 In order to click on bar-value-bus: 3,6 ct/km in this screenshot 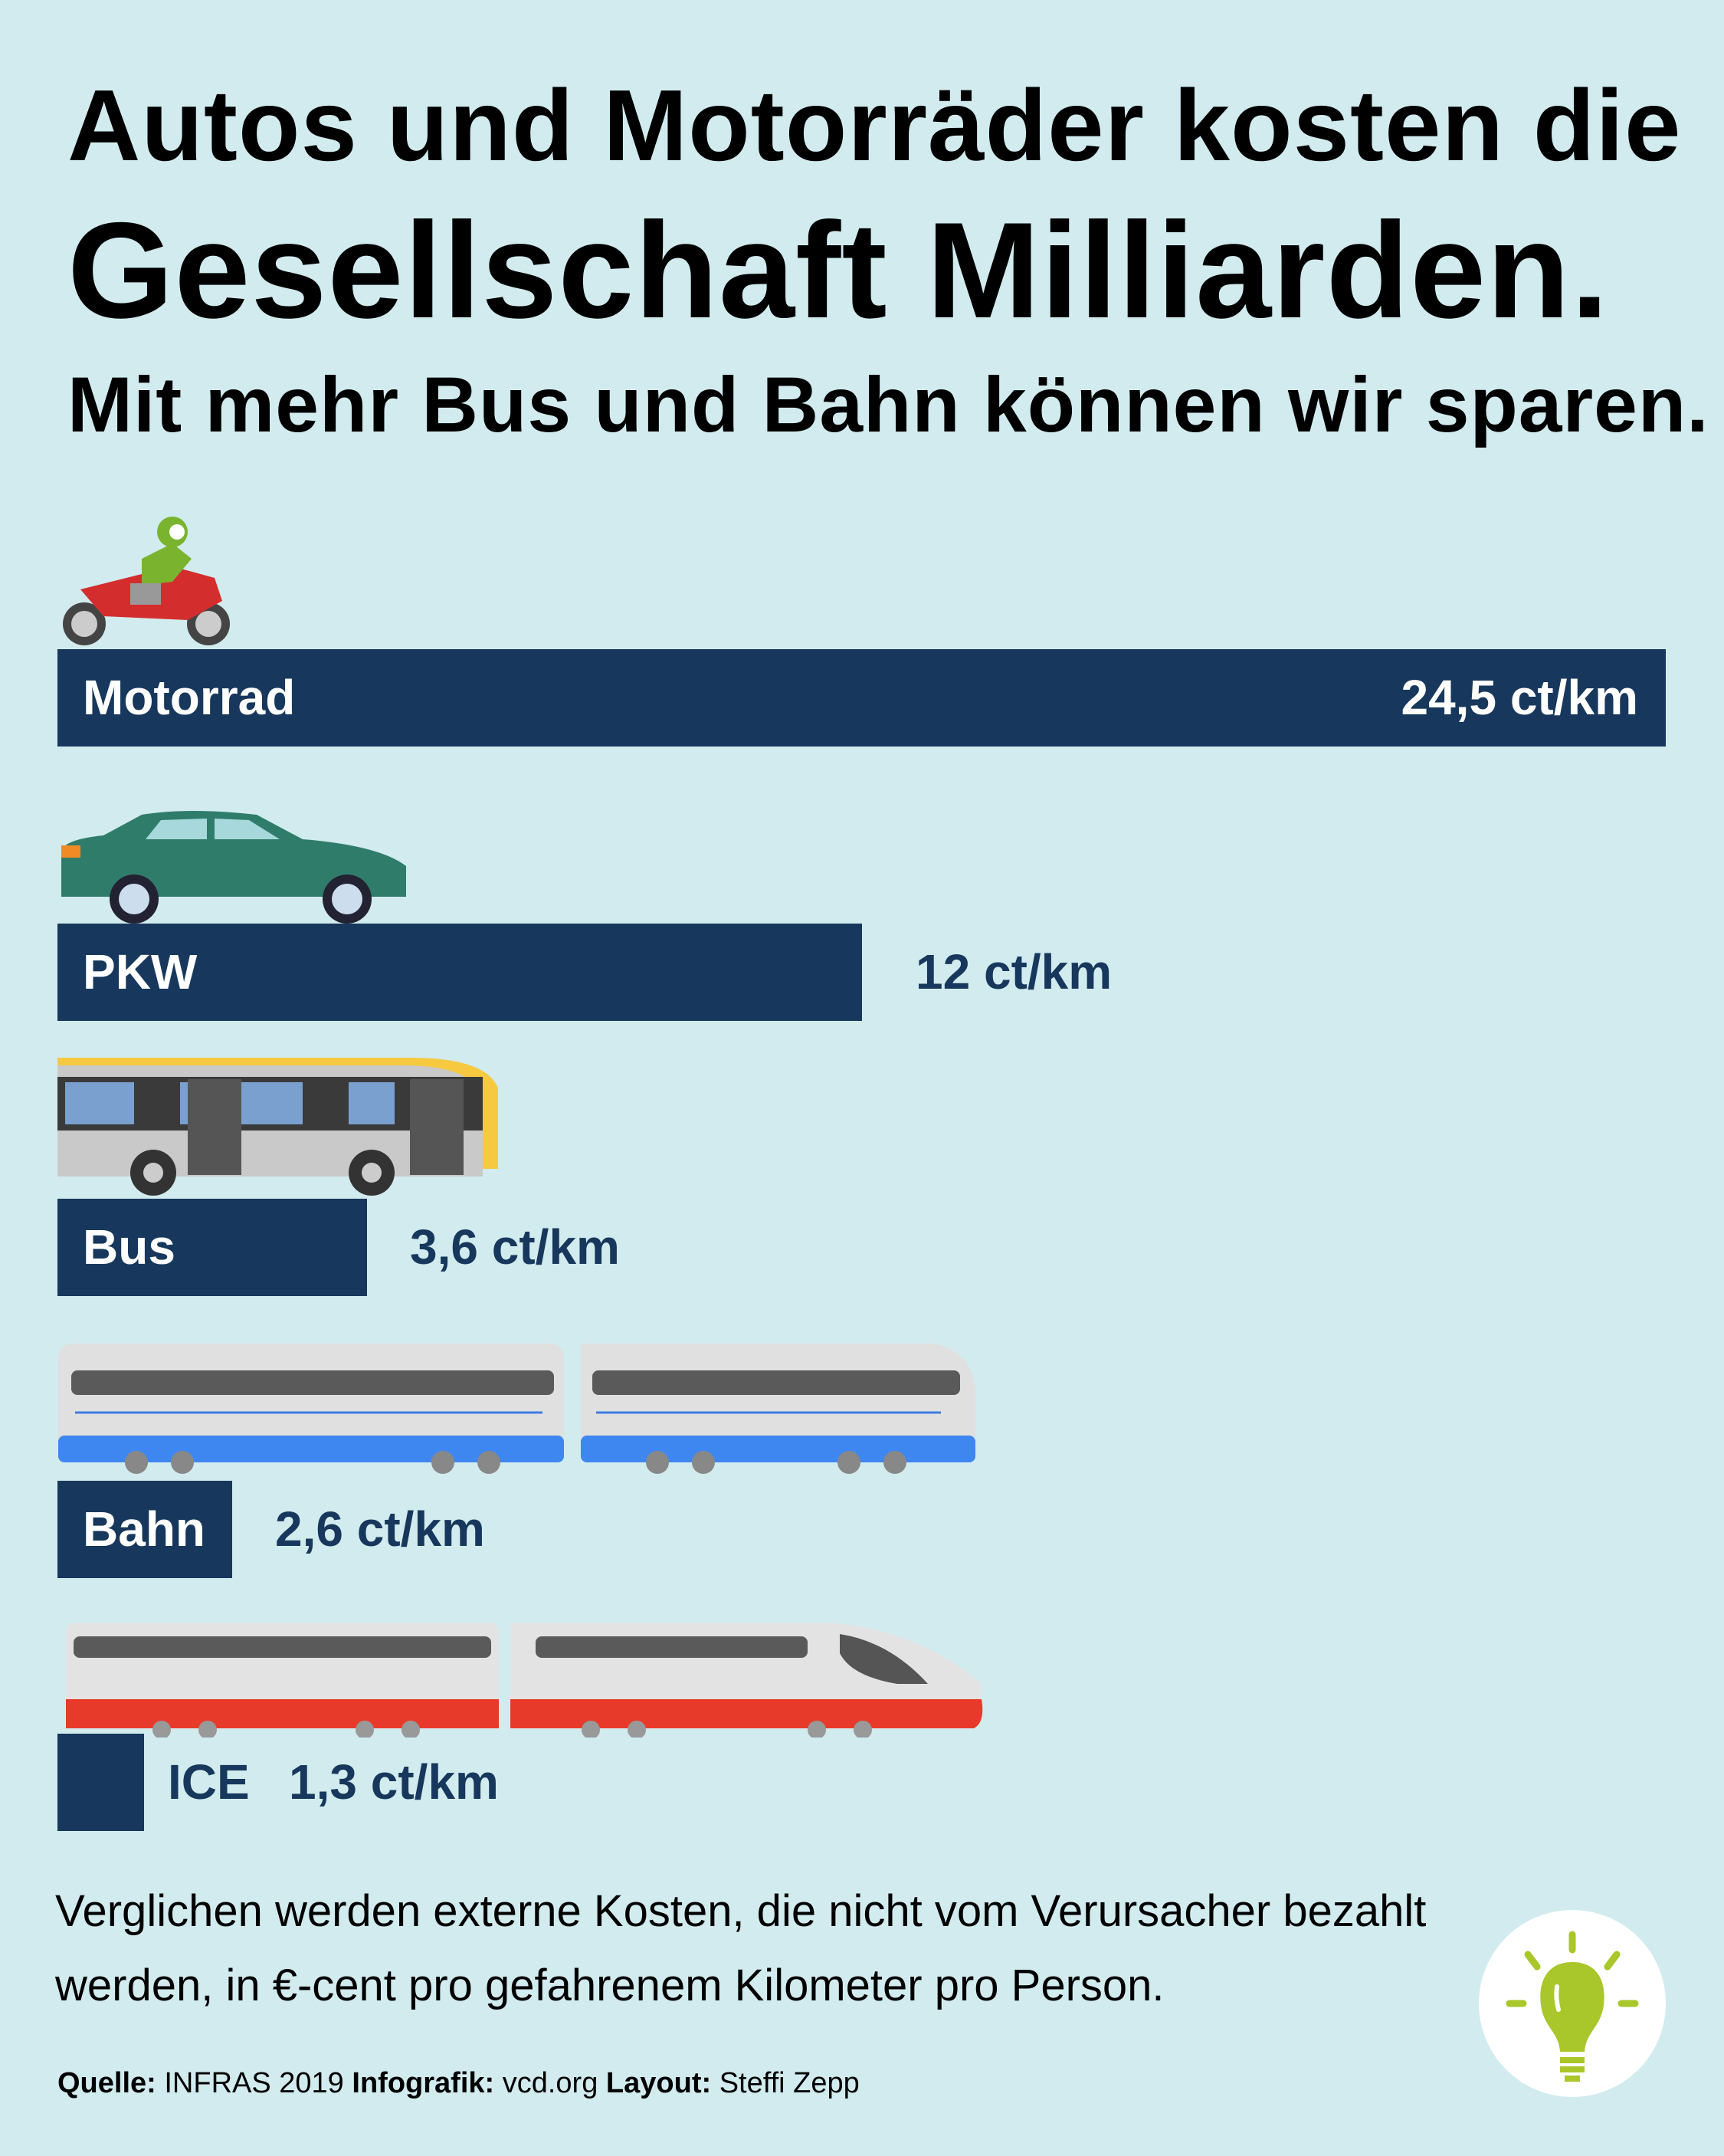, I will do `click(515, 1247)`.